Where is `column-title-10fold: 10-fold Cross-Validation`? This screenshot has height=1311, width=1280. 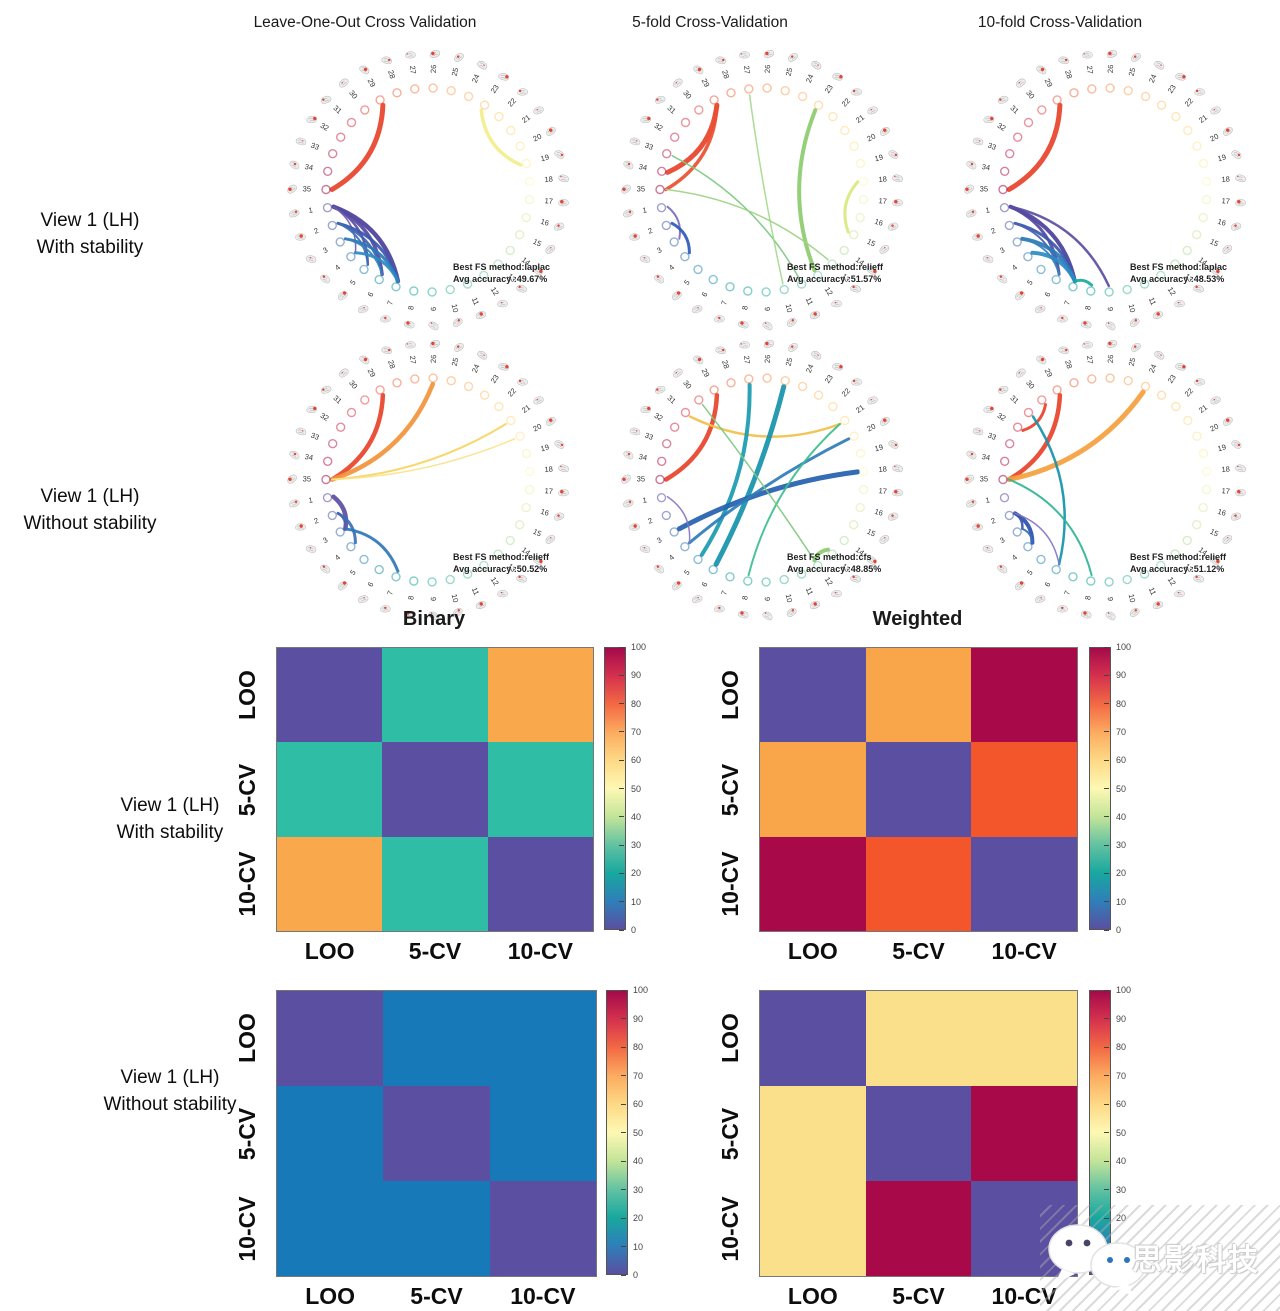
column-title-10fold: 10-fold Cross-Validation is located at coordinates (1060, 22).